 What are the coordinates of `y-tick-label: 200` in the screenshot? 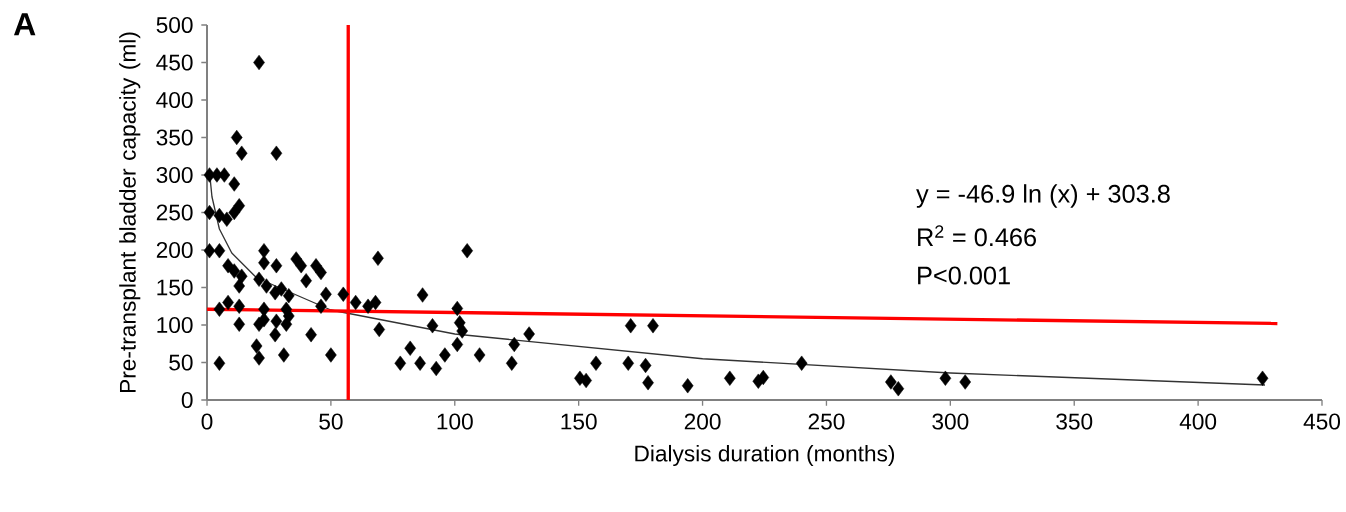 It's located at (174, 250).